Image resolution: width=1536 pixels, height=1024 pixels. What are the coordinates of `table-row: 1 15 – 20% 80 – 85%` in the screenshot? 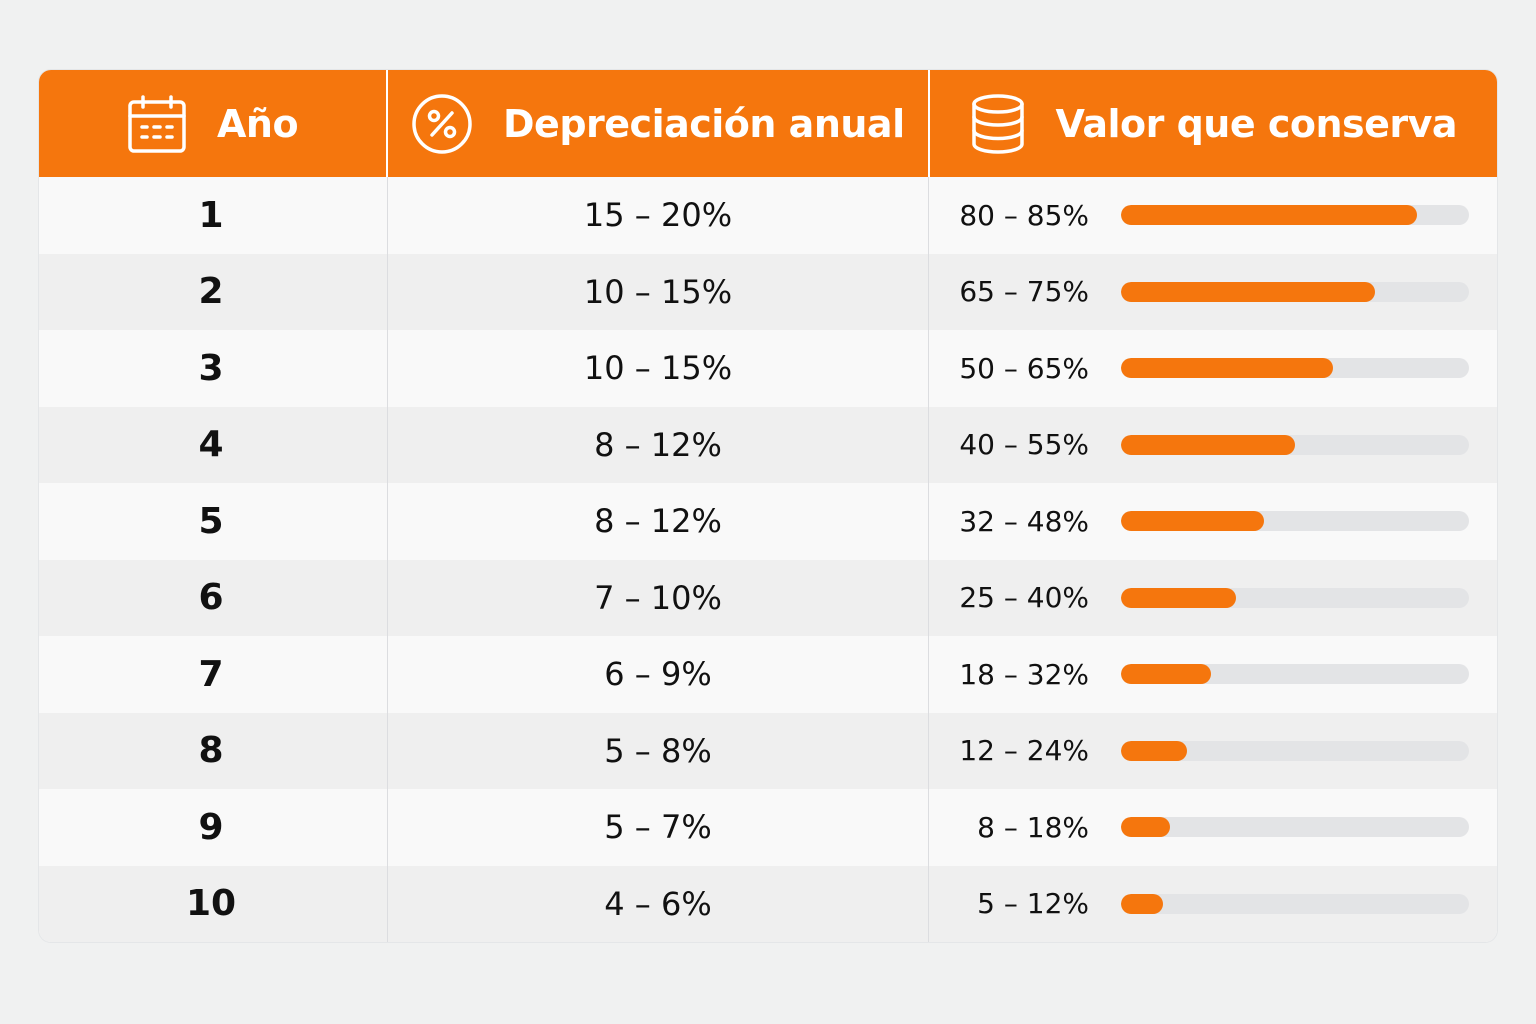 It's located at (768, 215).